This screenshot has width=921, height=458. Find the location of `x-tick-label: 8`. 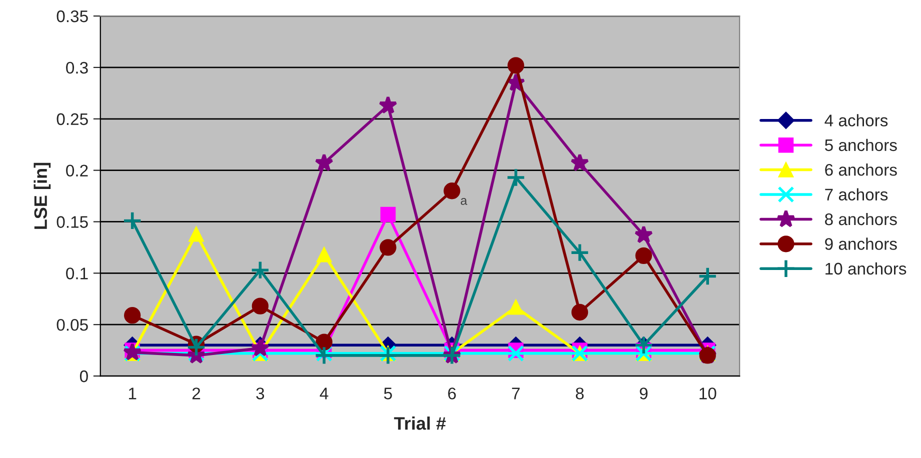

x-tick-label: 8 is located at coordinates (580, 394).